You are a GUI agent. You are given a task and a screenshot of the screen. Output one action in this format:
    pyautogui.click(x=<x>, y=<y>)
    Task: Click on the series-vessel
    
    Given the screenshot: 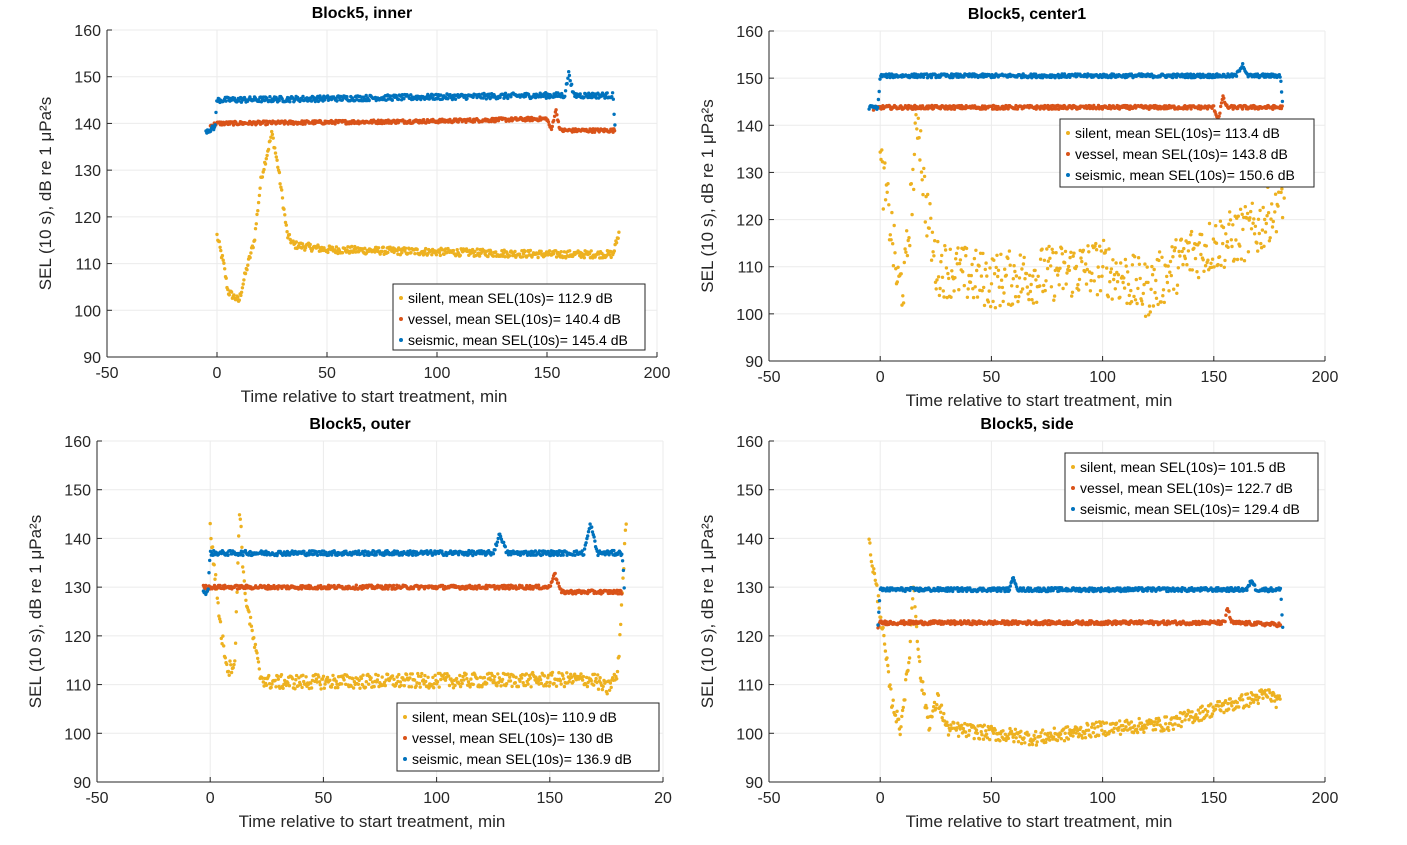 What is the action you would take?
    pyautogui.click(x=413, y=121)
    